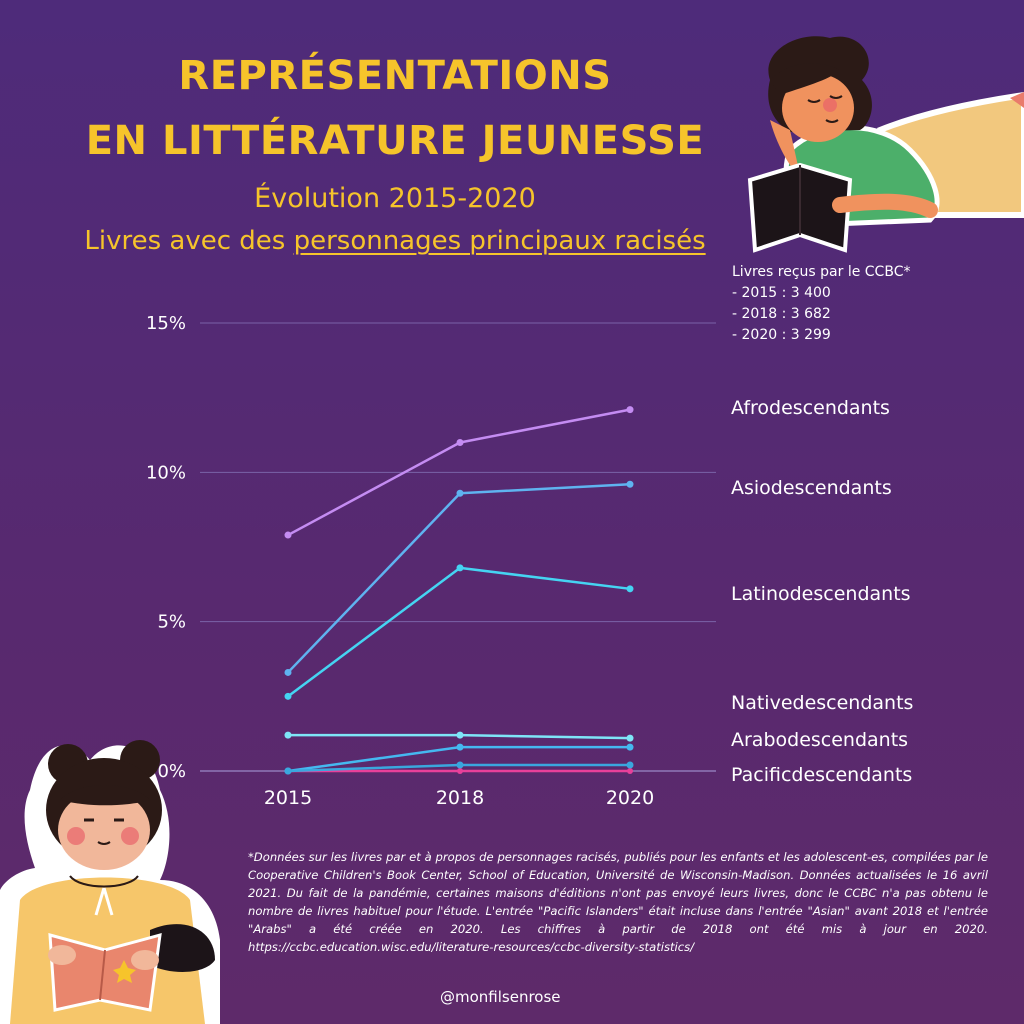 This screenshot has width=1024, height=1024. What do you see at coordinates (781, 293) in the screenshot?
I see `books-received-2015: - 2015 : 3 400` at bounding box center [781, 293].